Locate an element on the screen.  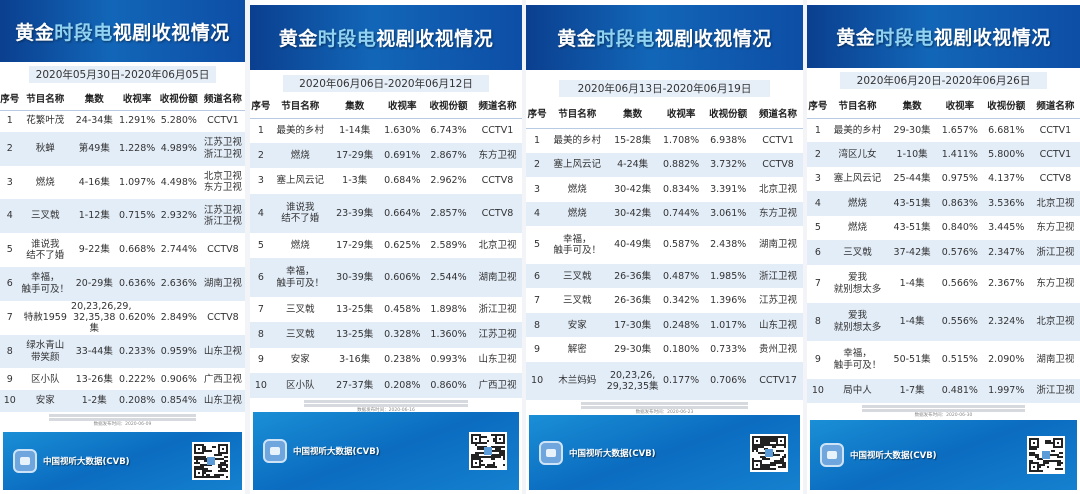
episodes-cell: 13-25集 is located at coordinates (355, 309).